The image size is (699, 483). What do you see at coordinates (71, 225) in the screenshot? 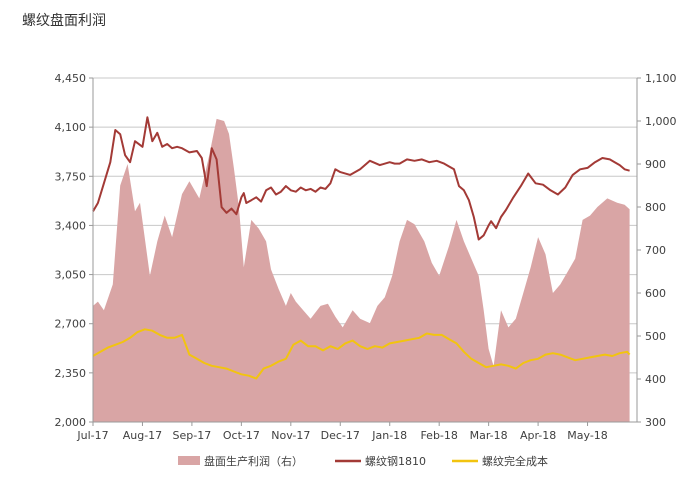
I see `left-tick-label: 3,400` at bounding box center [71, 225].